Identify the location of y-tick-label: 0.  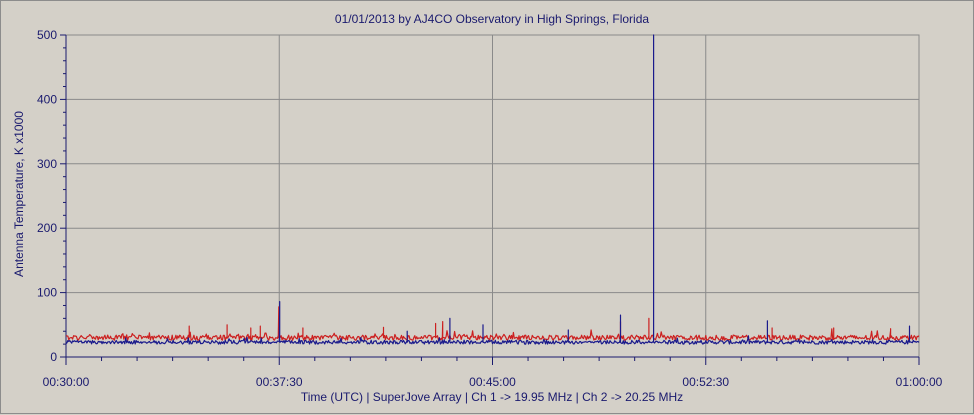
(53, 357).